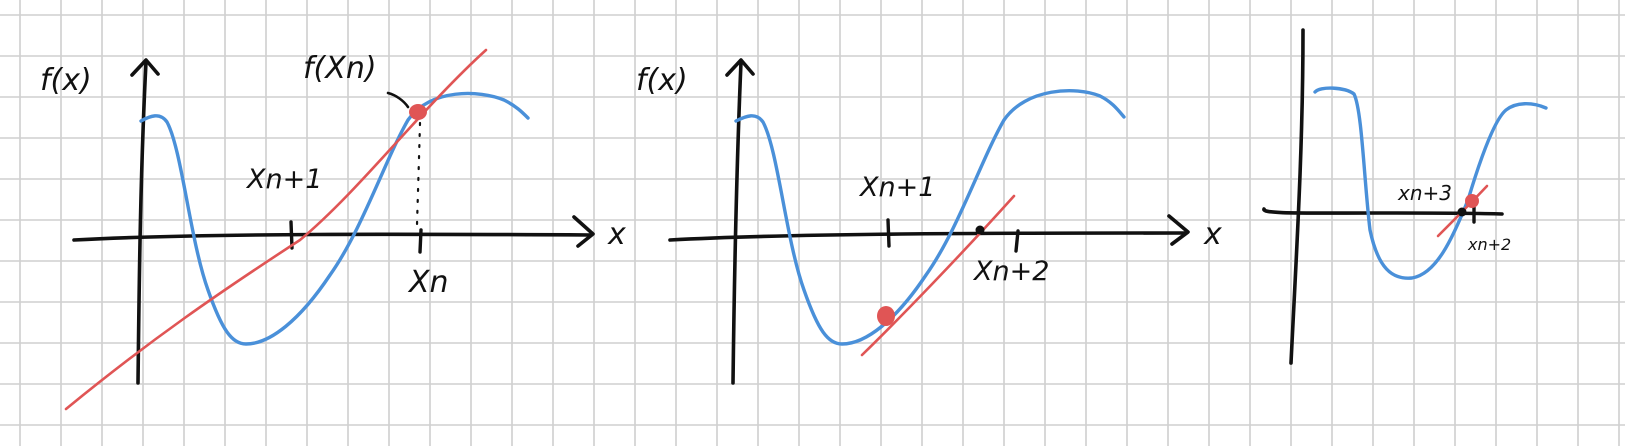 The width and height of the screenshot is (1625, 446). I want to click on panel-2-function-curve, so click(930, 217).